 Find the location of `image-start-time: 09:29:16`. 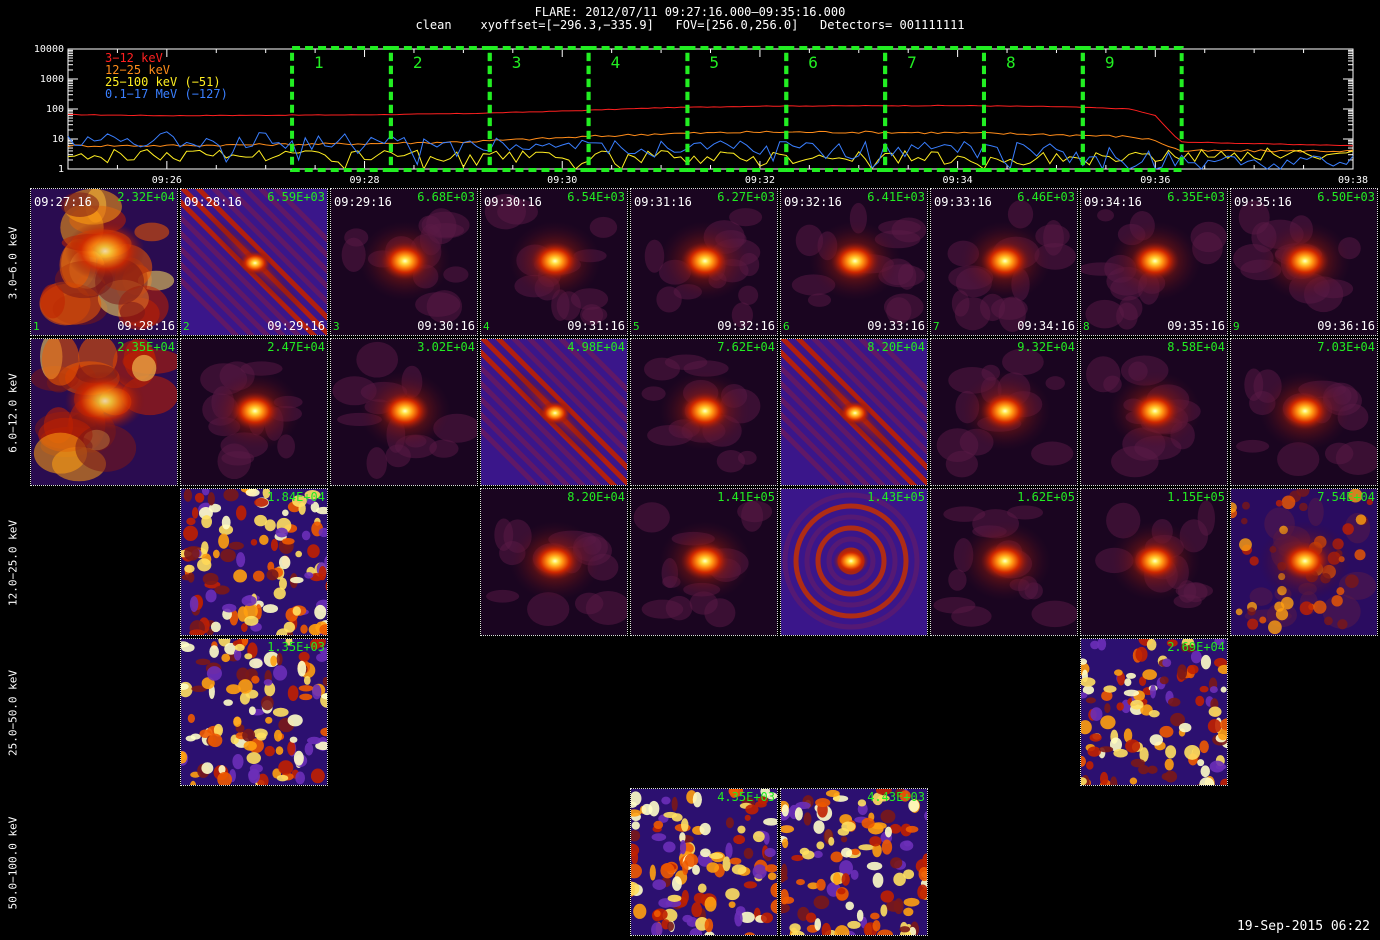

image-start-time: 09:29:16 is located at coordinates (363, 202).